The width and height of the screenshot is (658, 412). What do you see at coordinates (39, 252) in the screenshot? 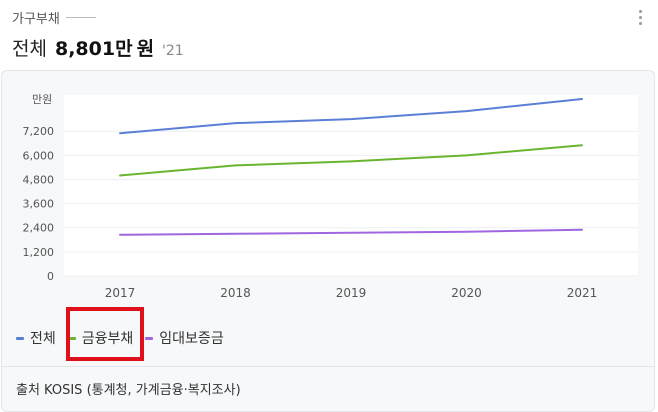
I see `y-tick-label: 1,200` at bounding box center [39, 252].